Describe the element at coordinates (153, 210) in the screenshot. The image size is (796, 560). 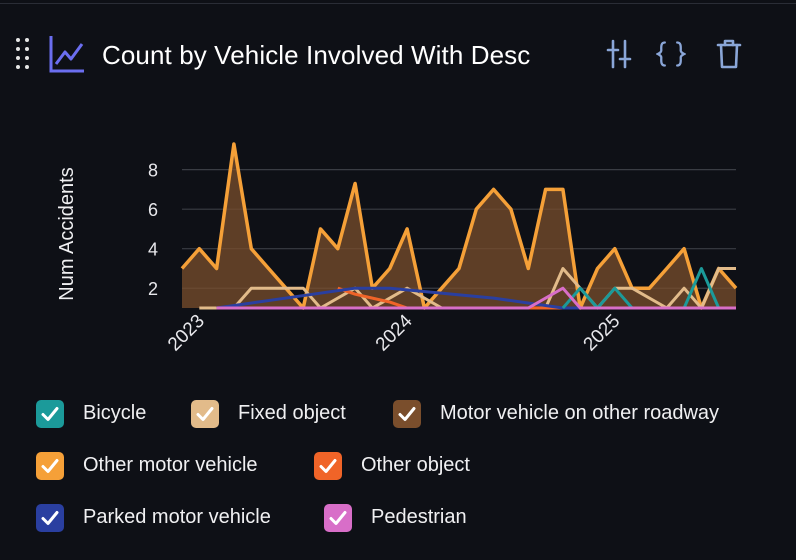
I see `y-tick-label: 6` at that location.